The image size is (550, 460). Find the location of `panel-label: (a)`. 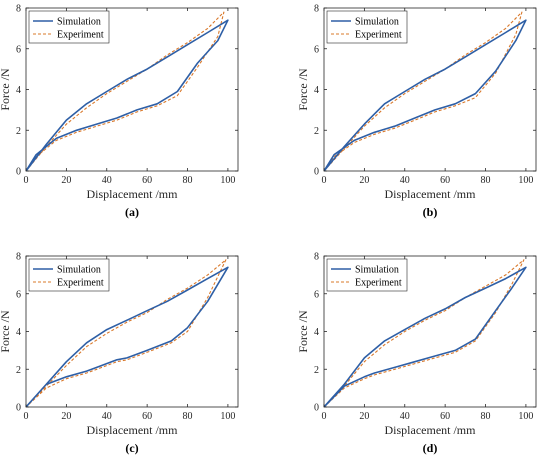

panel-label: (a) is located at coordinates (132, 212).